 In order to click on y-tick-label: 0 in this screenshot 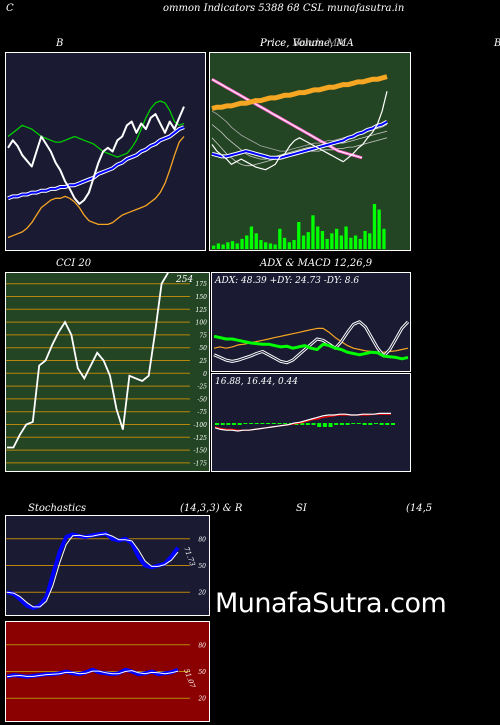, I will do `click(205, 374)`.